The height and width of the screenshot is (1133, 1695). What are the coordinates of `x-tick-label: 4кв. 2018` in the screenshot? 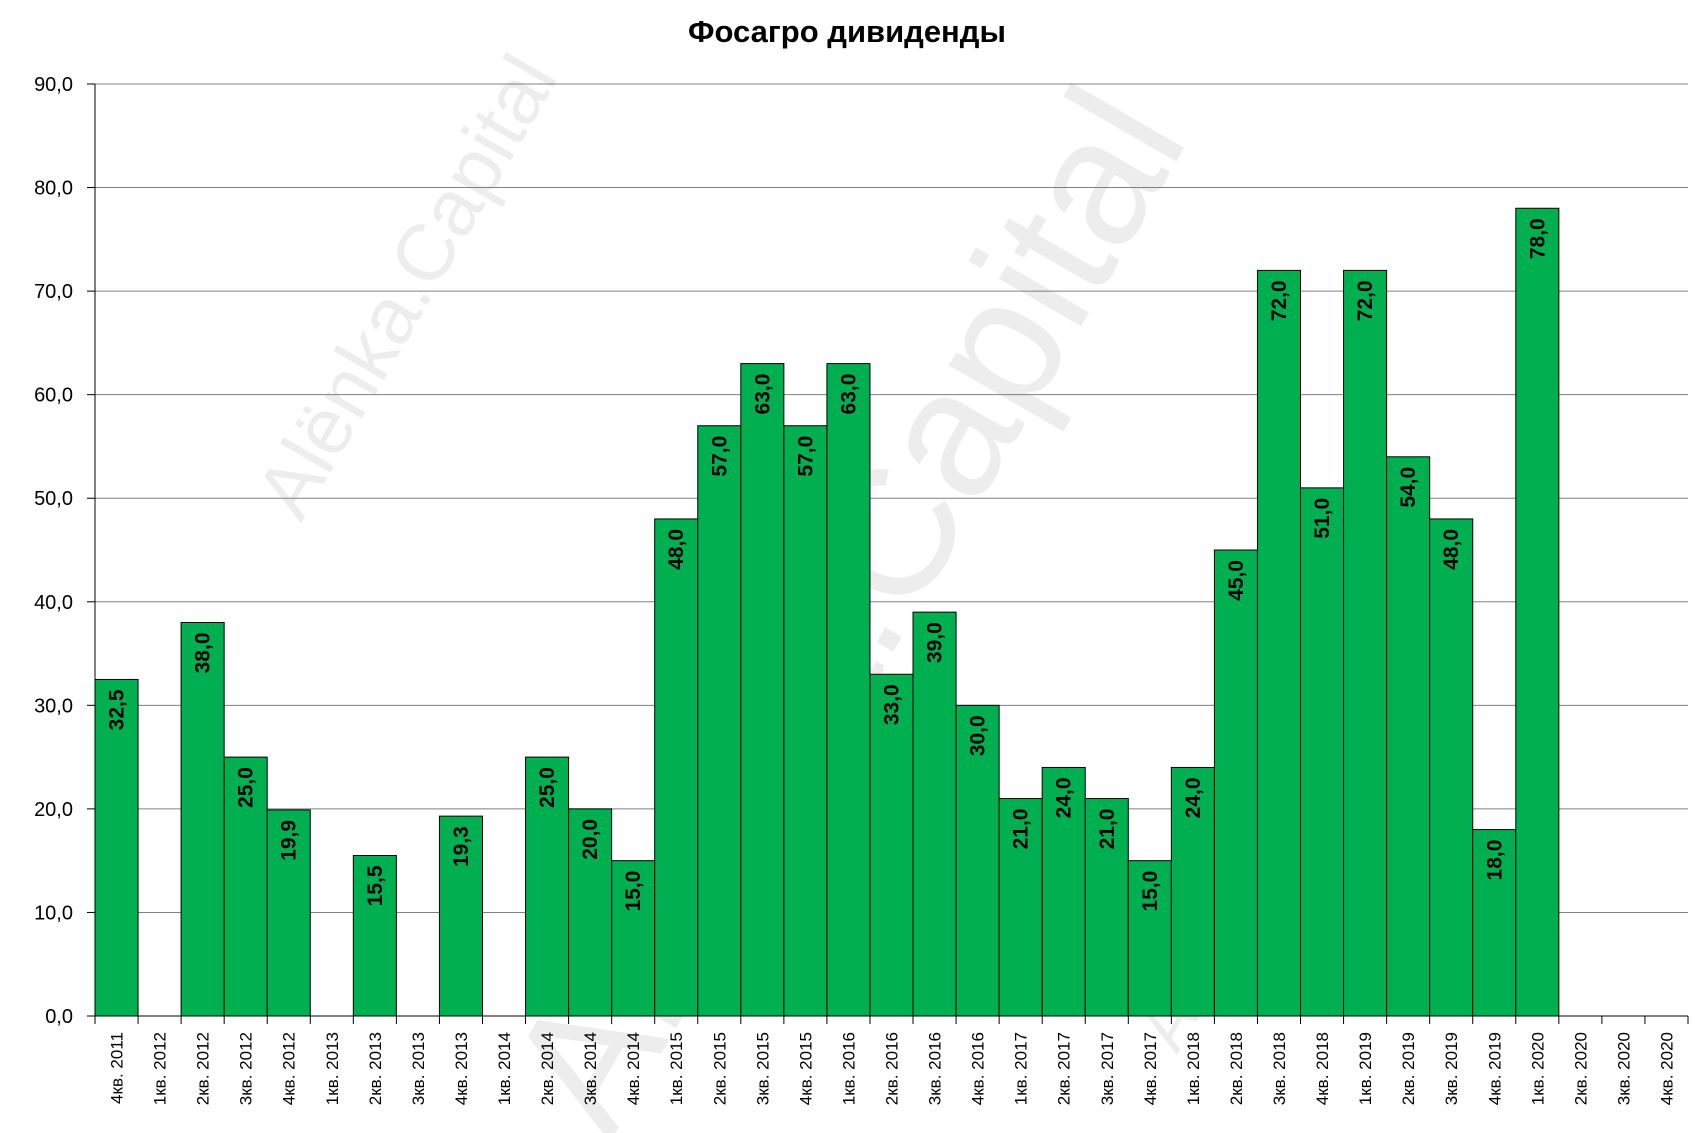 It's located at (1322, 1068).